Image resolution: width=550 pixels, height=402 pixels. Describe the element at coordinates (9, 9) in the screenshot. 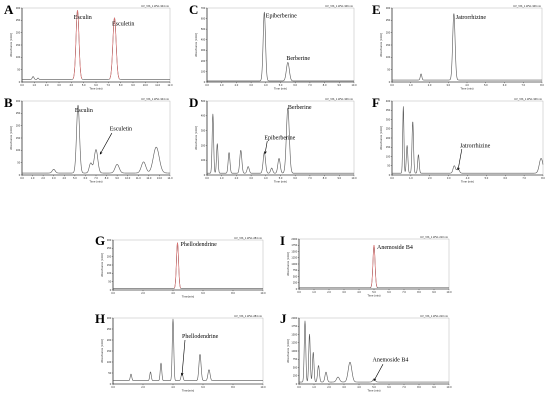

I see `panel-letter: A` at that location.